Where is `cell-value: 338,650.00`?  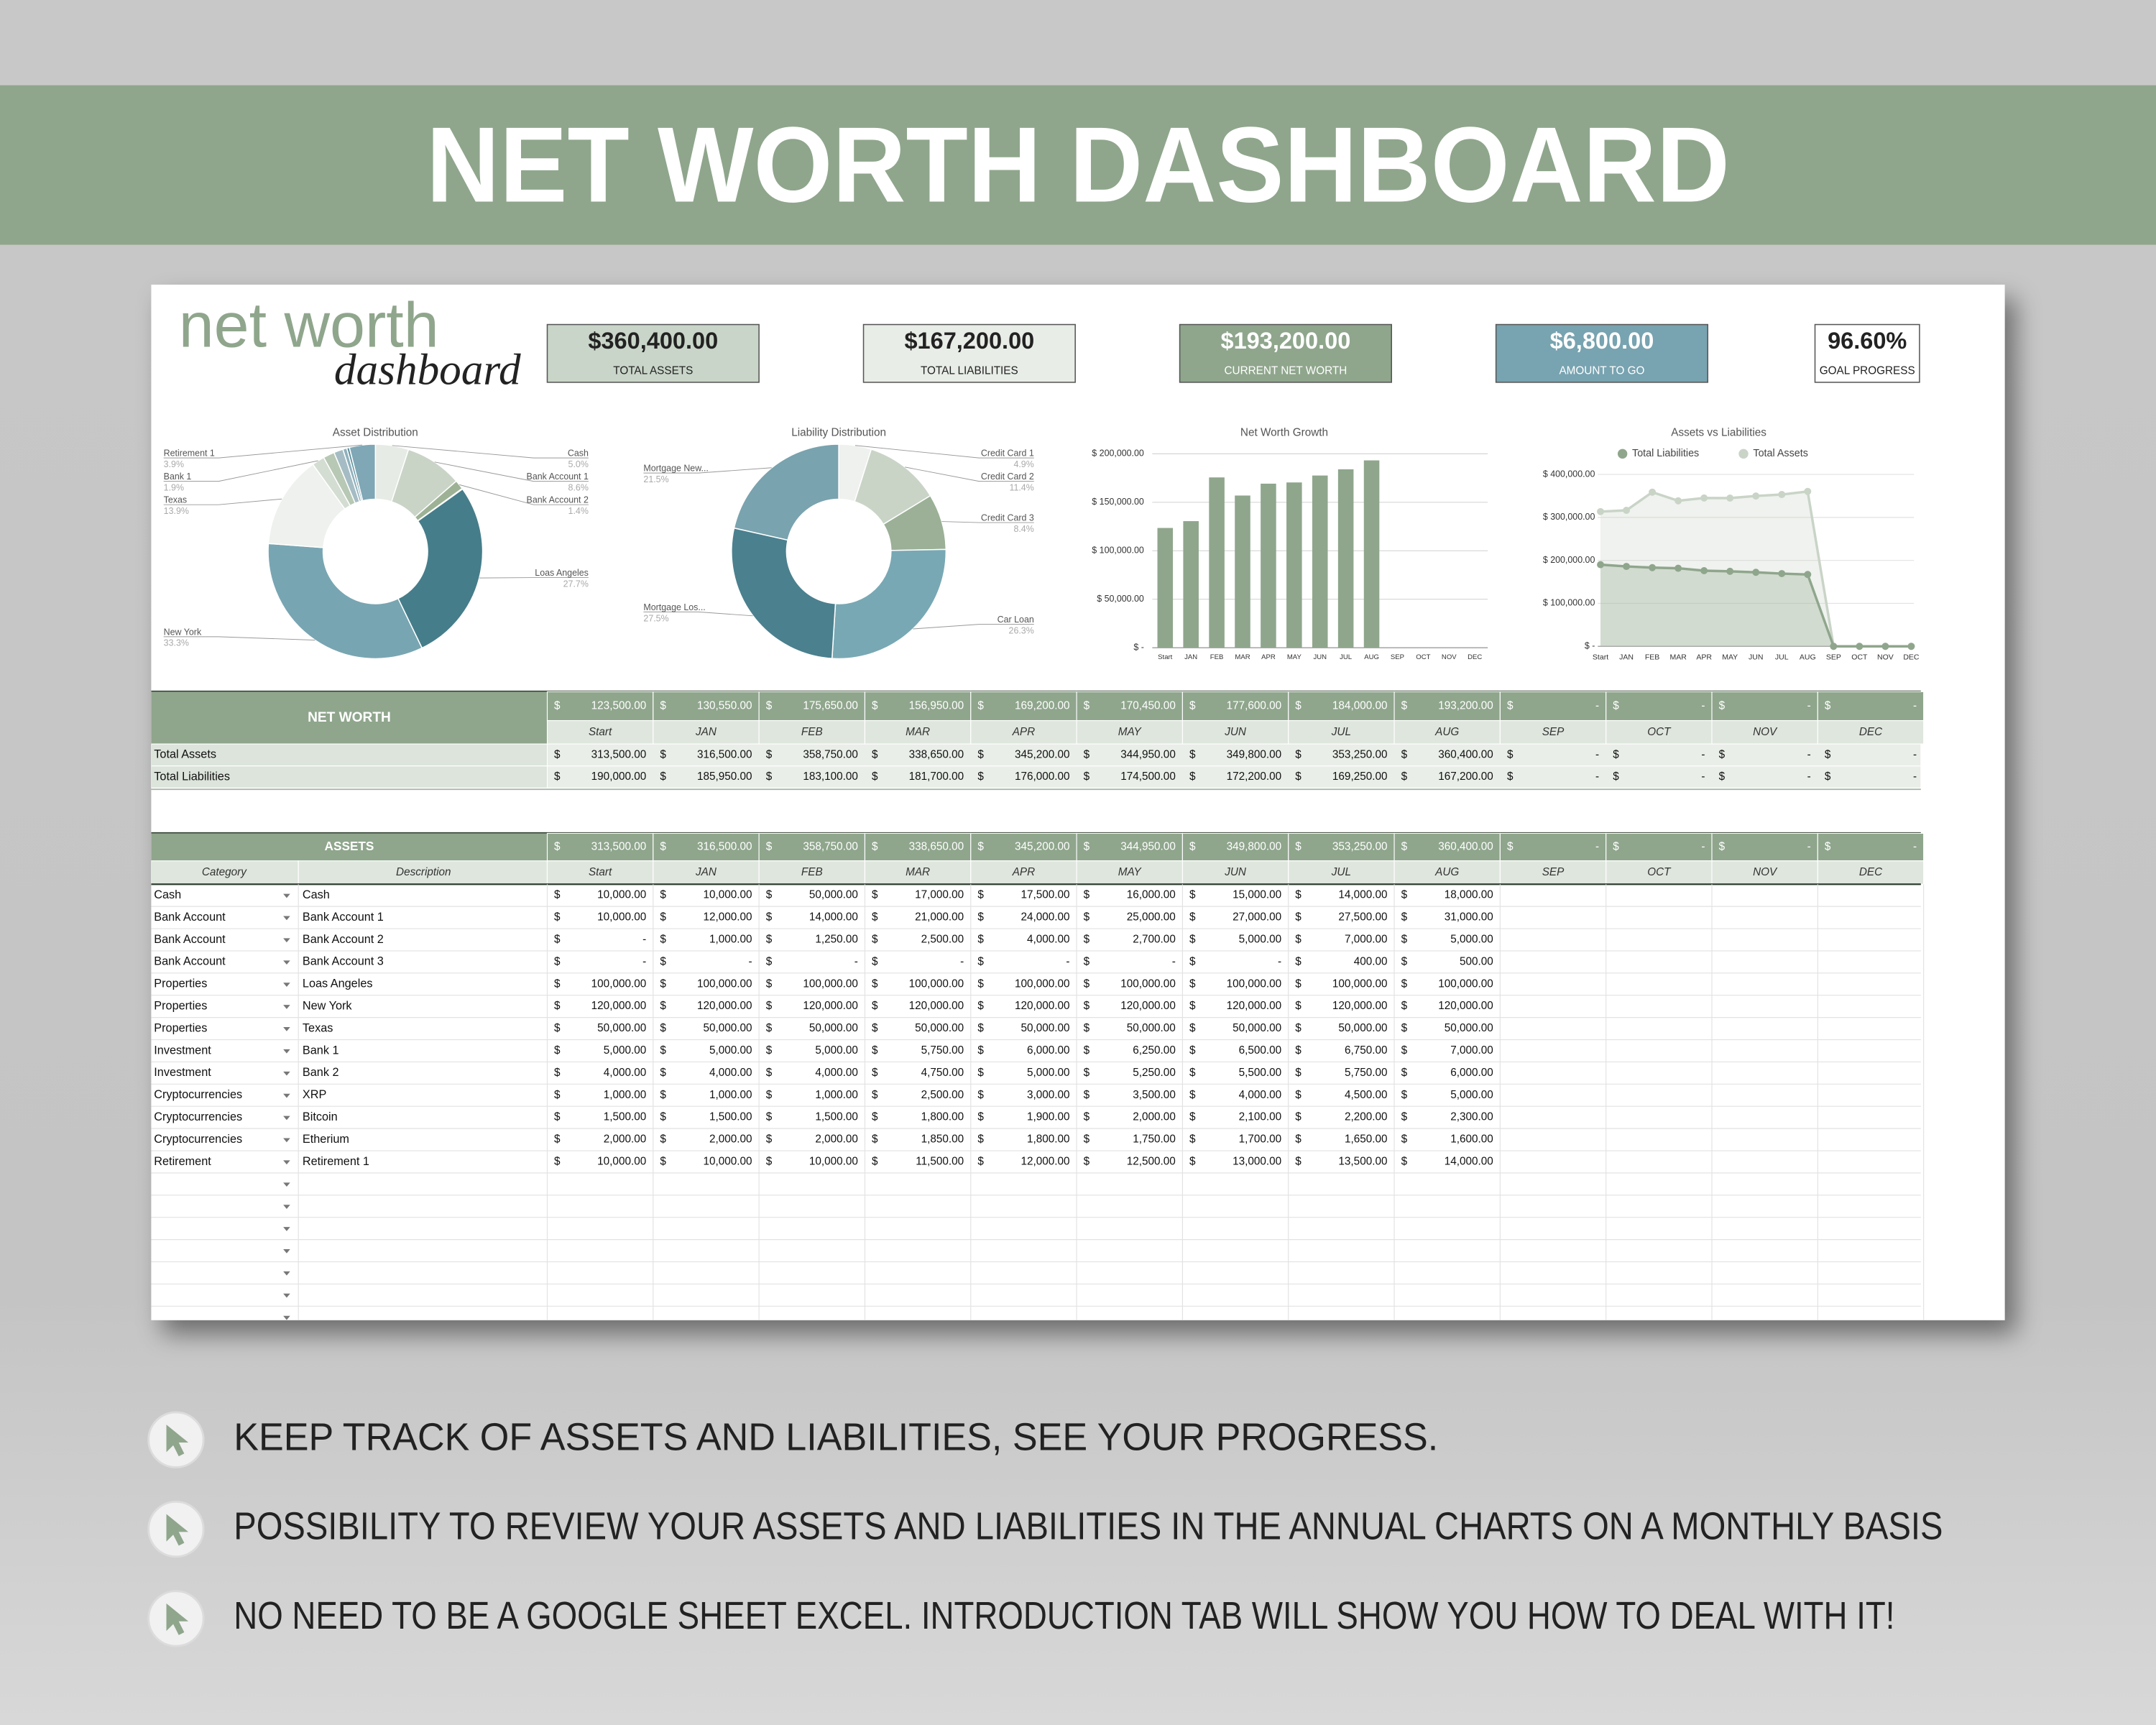 cell-value: 338,650.00 is located at coordinates (937, 754).